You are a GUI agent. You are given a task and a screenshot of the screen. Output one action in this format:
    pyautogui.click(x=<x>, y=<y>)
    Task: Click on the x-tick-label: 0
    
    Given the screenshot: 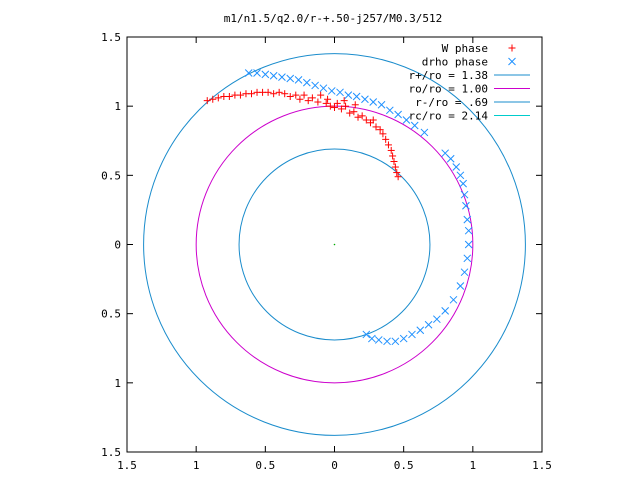 What is the action you would take?
    pyautogui.click(x=334, y=465)
    